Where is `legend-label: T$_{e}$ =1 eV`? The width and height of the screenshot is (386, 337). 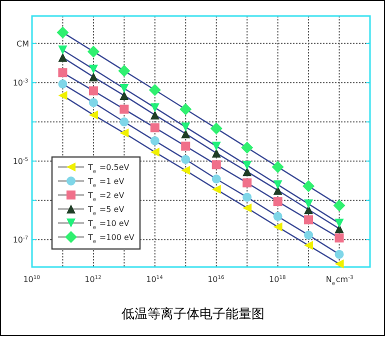
legend-label: T$_{e}$ =1 eV is located at coordinates (106, 183).